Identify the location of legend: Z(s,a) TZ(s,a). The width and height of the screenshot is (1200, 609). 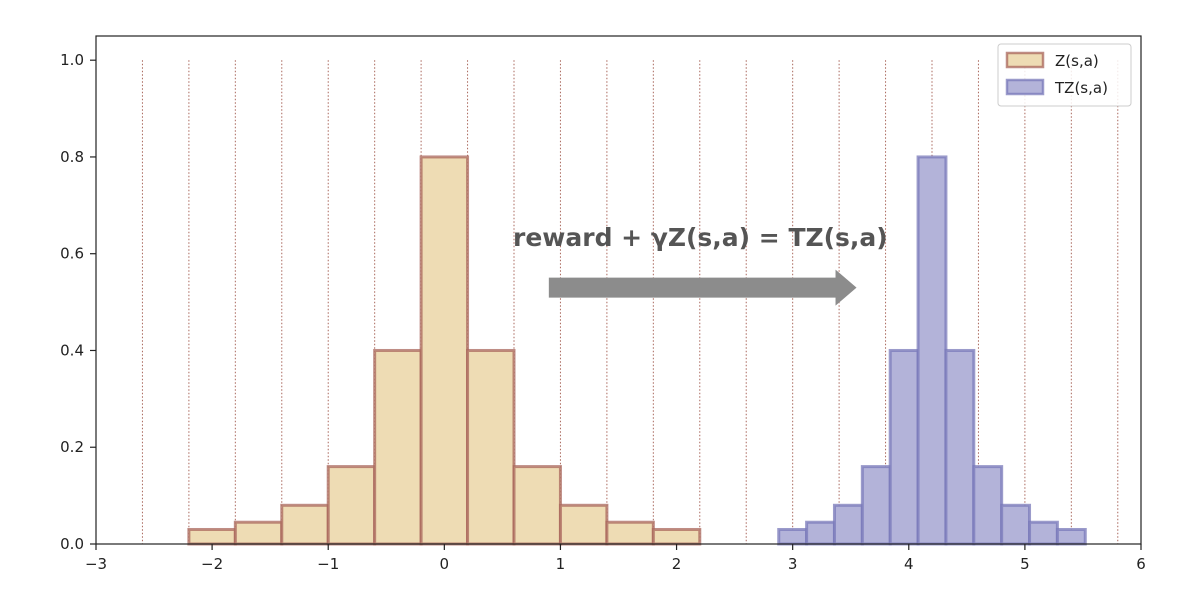
(1064, 75).